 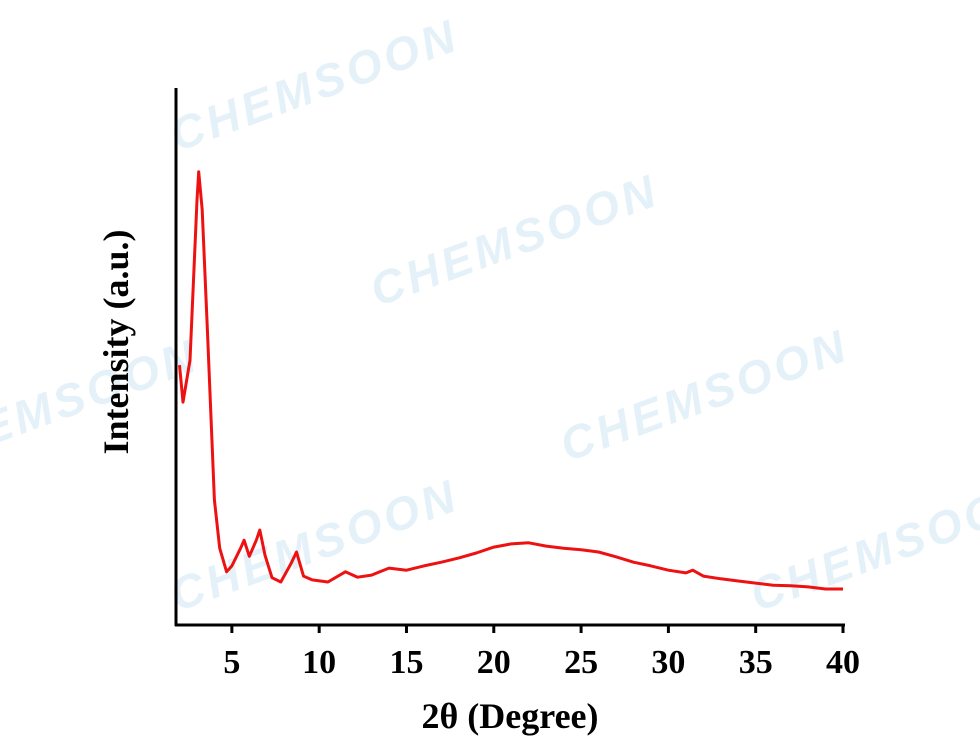 What do you see at coordinates (406, 662) in the screenshot?
I see `x-tick-label: 15` at bounding box center [406, 662].